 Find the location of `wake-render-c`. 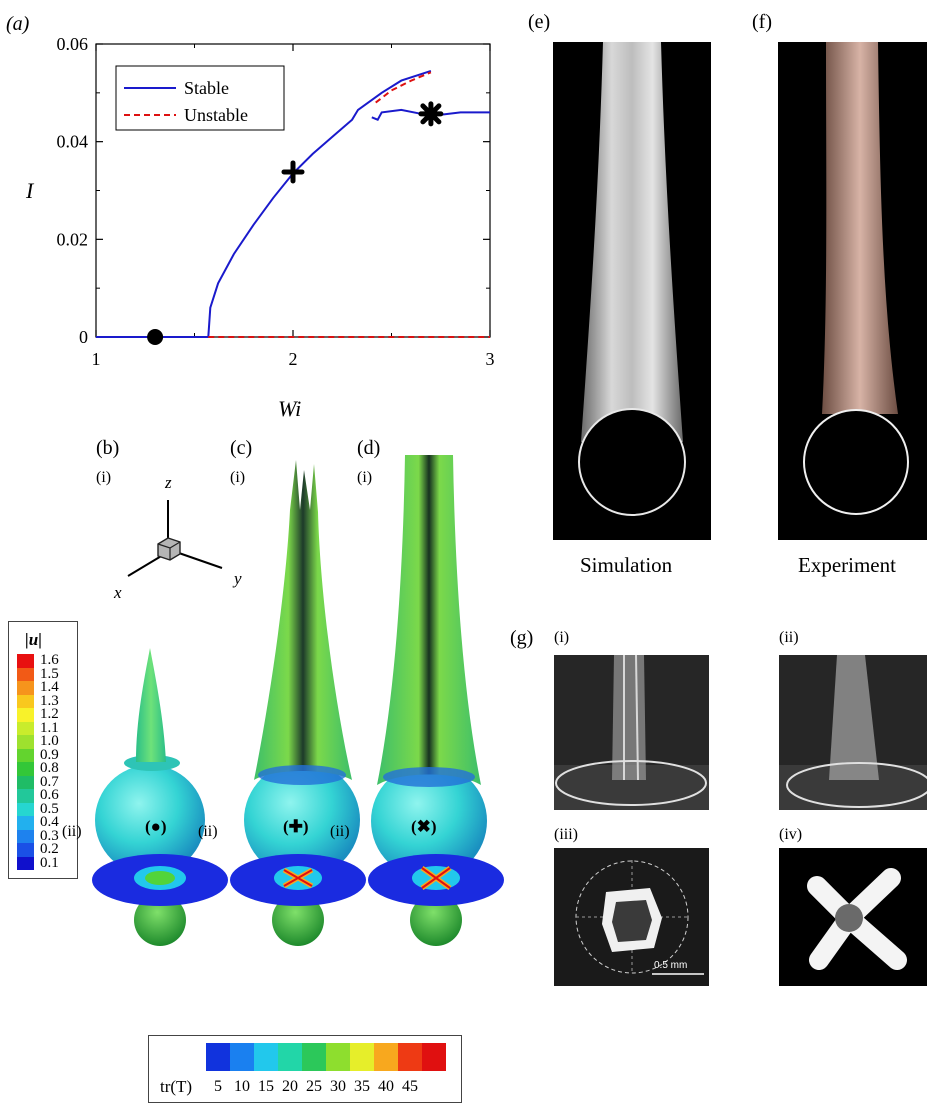

wake-render-c is located at coordinates (302, 669).